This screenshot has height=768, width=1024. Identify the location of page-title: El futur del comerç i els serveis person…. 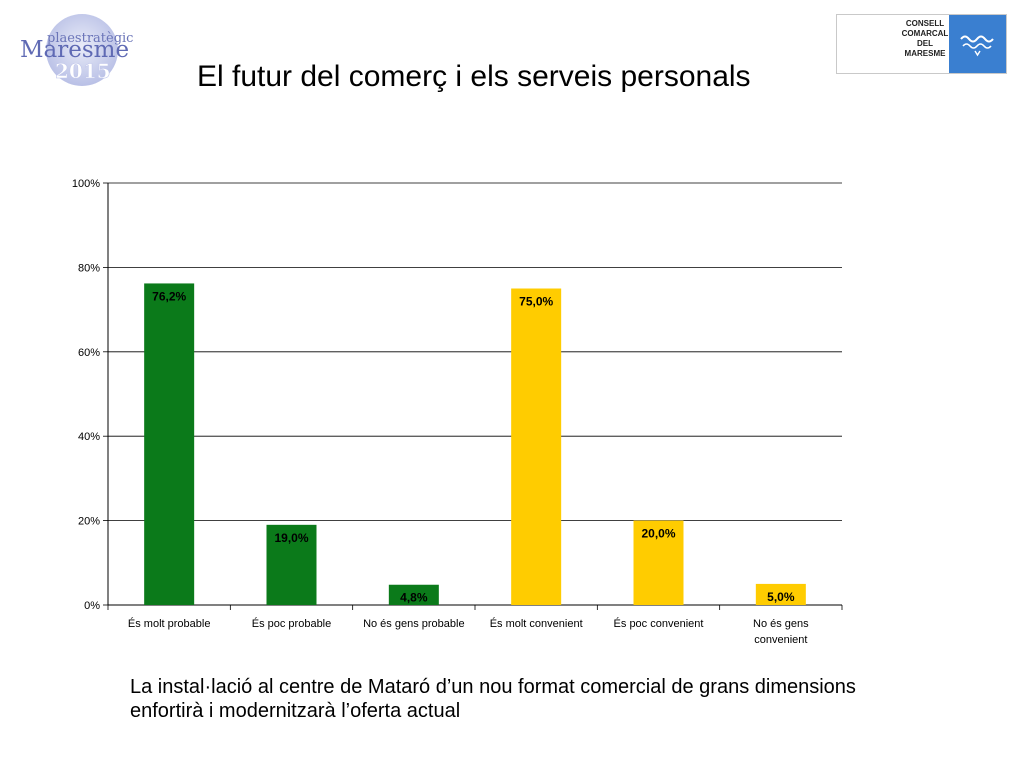
(512, 77).